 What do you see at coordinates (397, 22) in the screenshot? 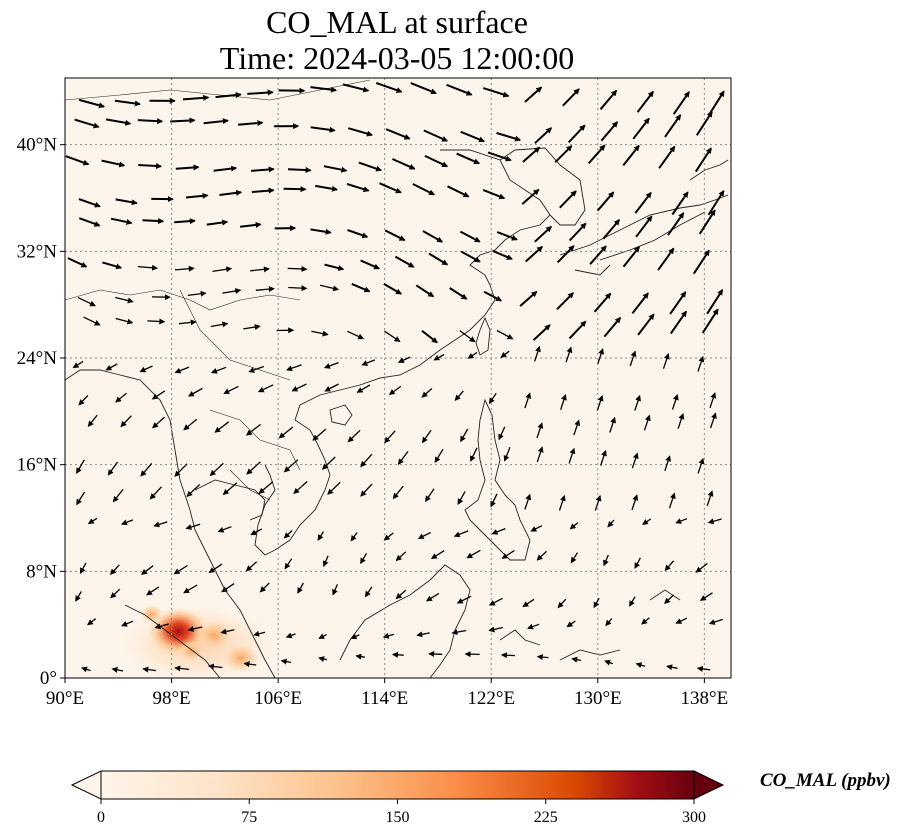
I see `map-title-line-1: CO_MAL at surface` at bounding box center [397, 22].